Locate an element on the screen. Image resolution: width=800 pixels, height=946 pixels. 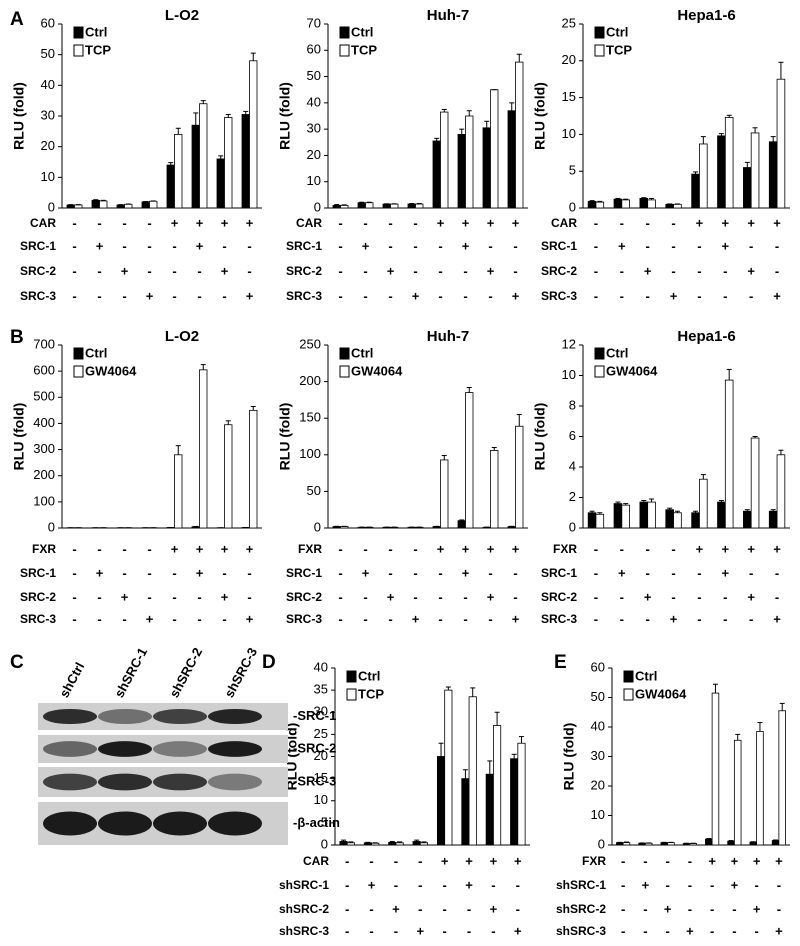
condition-label: SRC-2 is located at coordinates (304, 271).